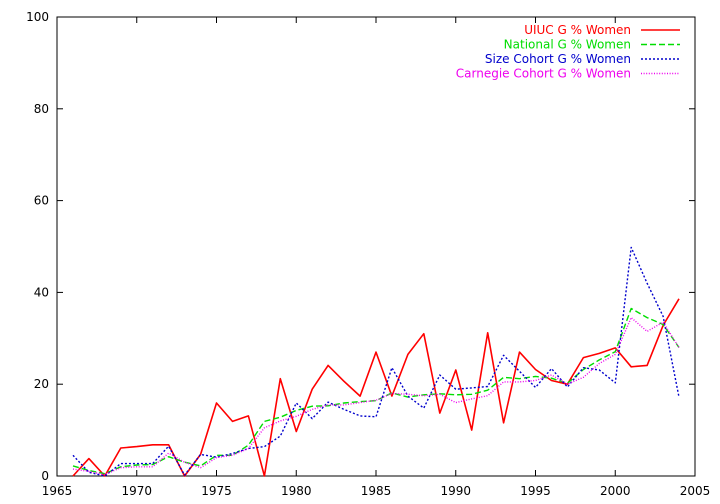 The height and width of the screenshot is (504, 720). What do you see at coordinates (376, 491) in the screenshot?
I see `x-tick-label: 1985` at bounding box center [376, 491].